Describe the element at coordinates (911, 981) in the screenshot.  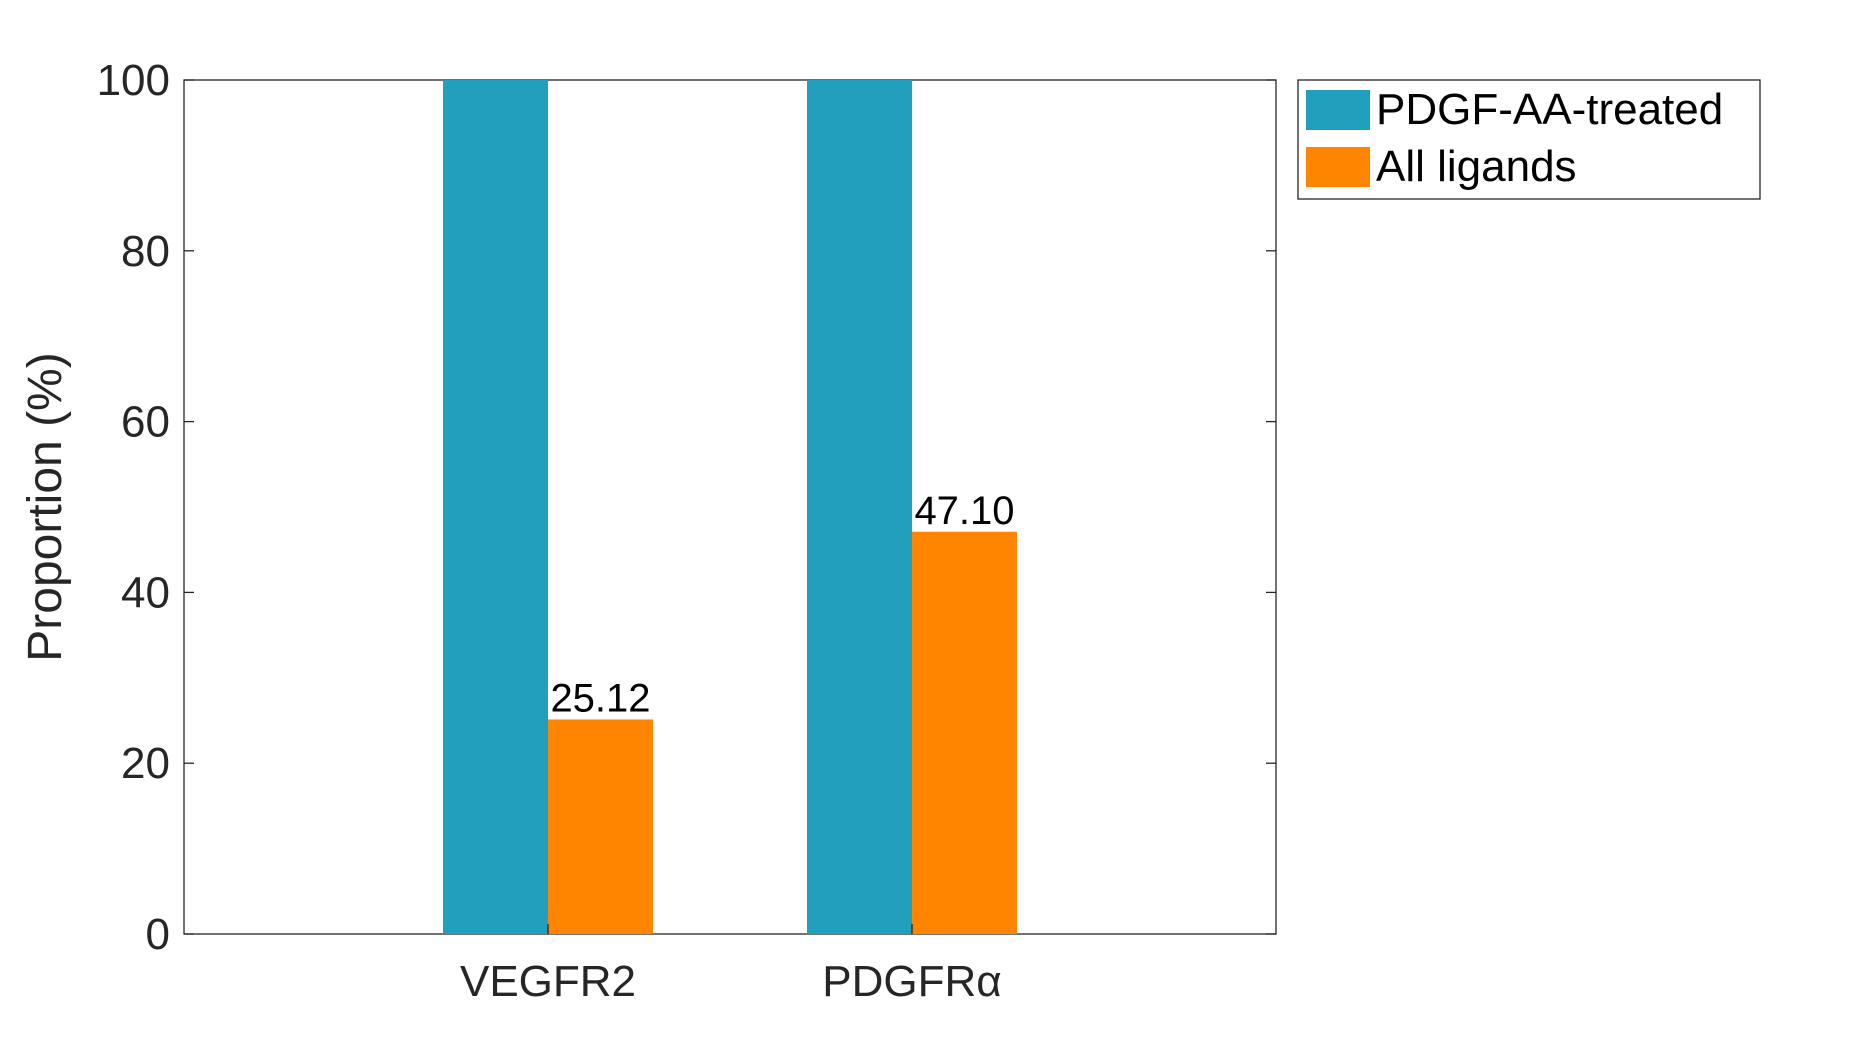
I see `x-tick-label: PDGFRα` at that location.